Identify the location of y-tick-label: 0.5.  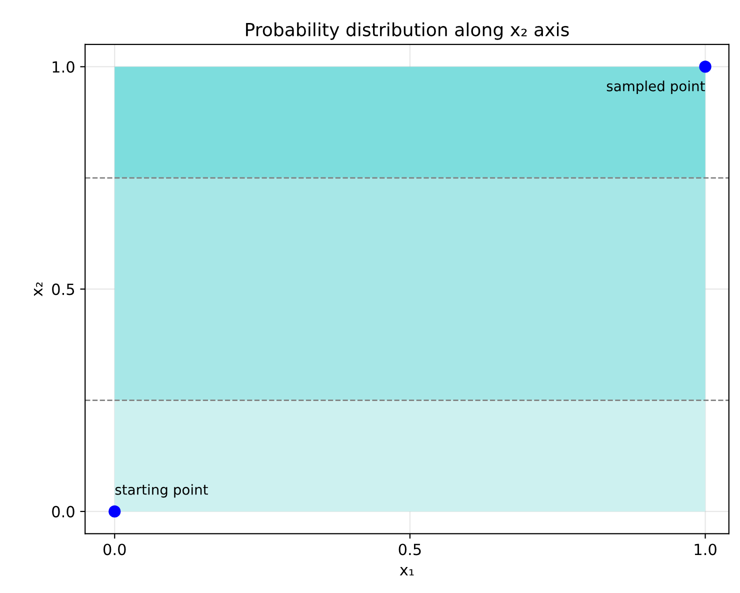
(63, 290).